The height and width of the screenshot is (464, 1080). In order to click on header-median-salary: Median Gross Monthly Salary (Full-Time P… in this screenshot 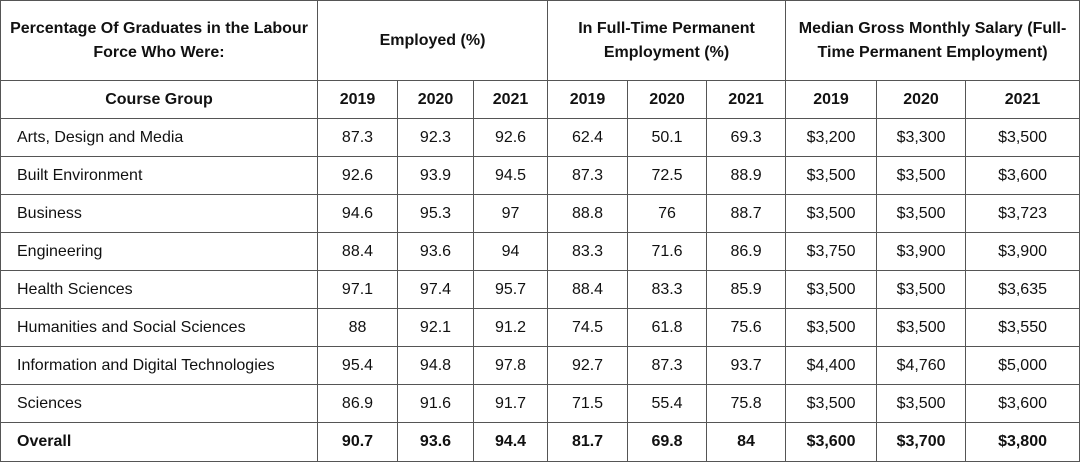, I will do `click(932, 40)`.